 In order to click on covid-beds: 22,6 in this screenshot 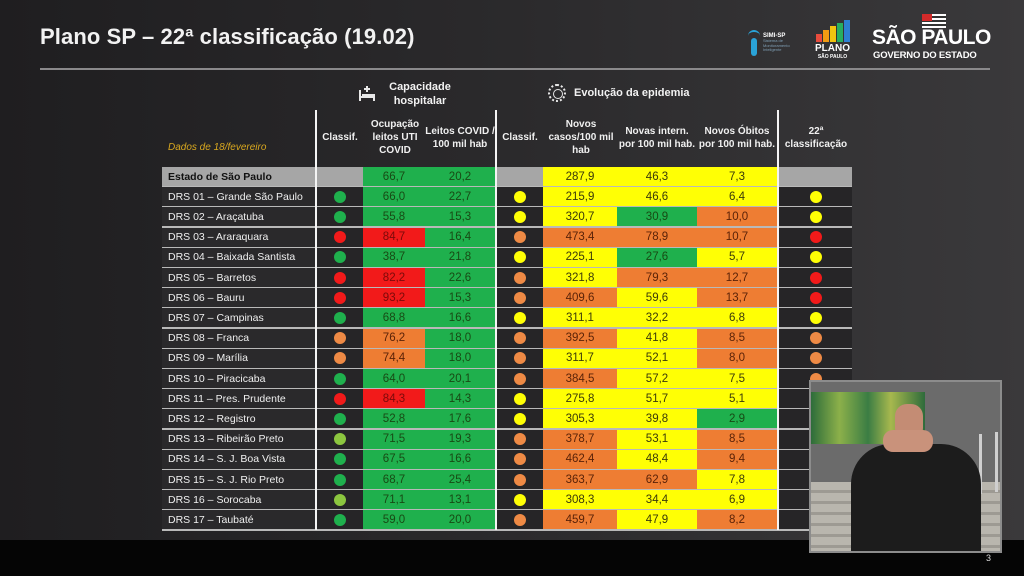, I will do `click(460, 277)`.